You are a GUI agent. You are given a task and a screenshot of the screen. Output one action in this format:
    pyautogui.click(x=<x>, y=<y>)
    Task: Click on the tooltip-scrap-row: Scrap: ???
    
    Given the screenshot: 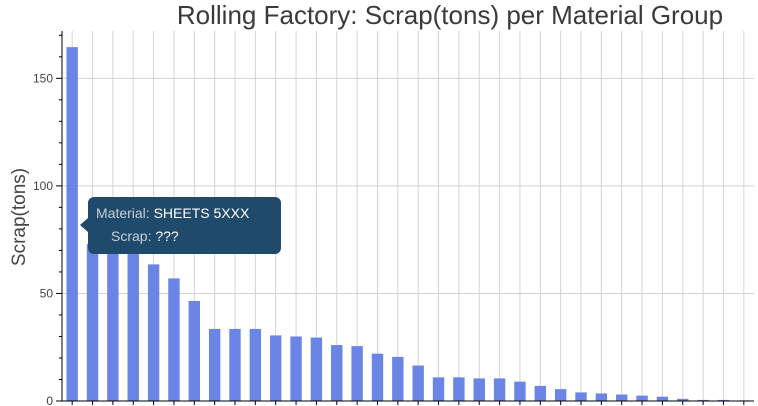 What is the action you would take?
    pyautogui.click(x=145, y=236)
    